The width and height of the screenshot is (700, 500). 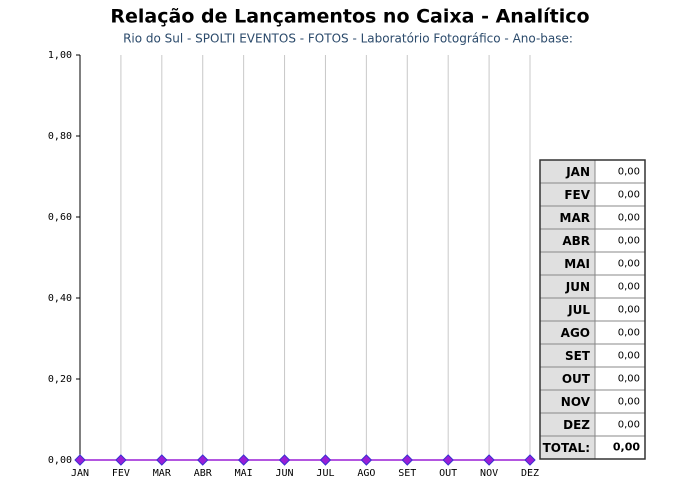 I want to click on table-label: SET, so click(x=578, y=356).